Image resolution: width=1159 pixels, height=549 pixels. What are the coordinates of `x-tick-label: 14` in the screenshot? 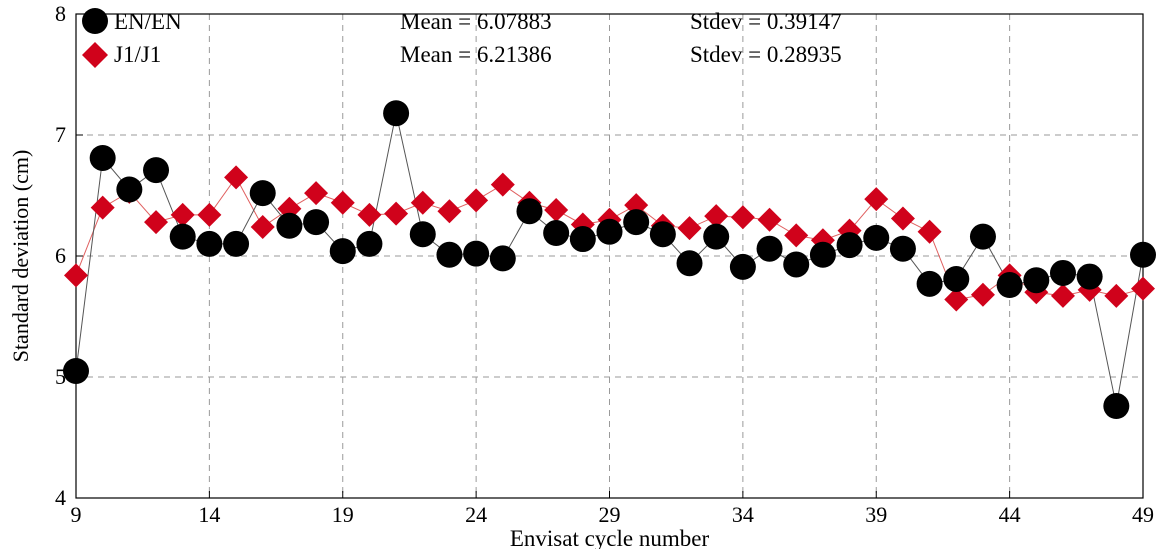 It's located at (209, 514).